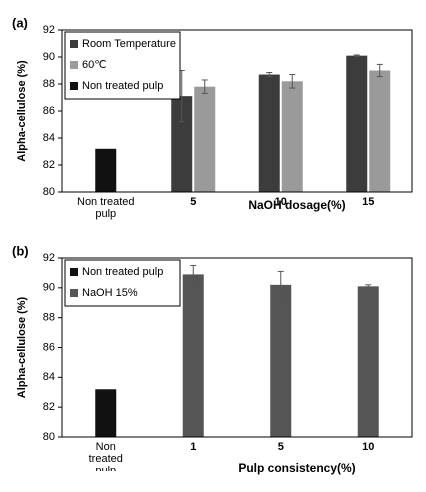 The height and width of the screenshot is (492, 426). I want to click on legend-label: Room Temperature, so click(129, 44).